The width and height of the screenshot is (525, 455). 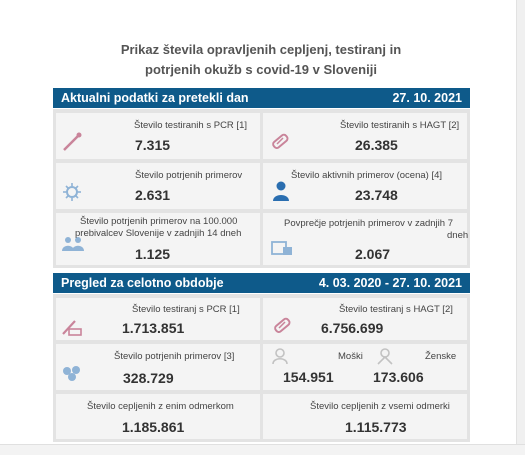 I want to click on card-pcr-total: Število testiranj s PCR [1] 1.713.851, so click(x=158, y=319).